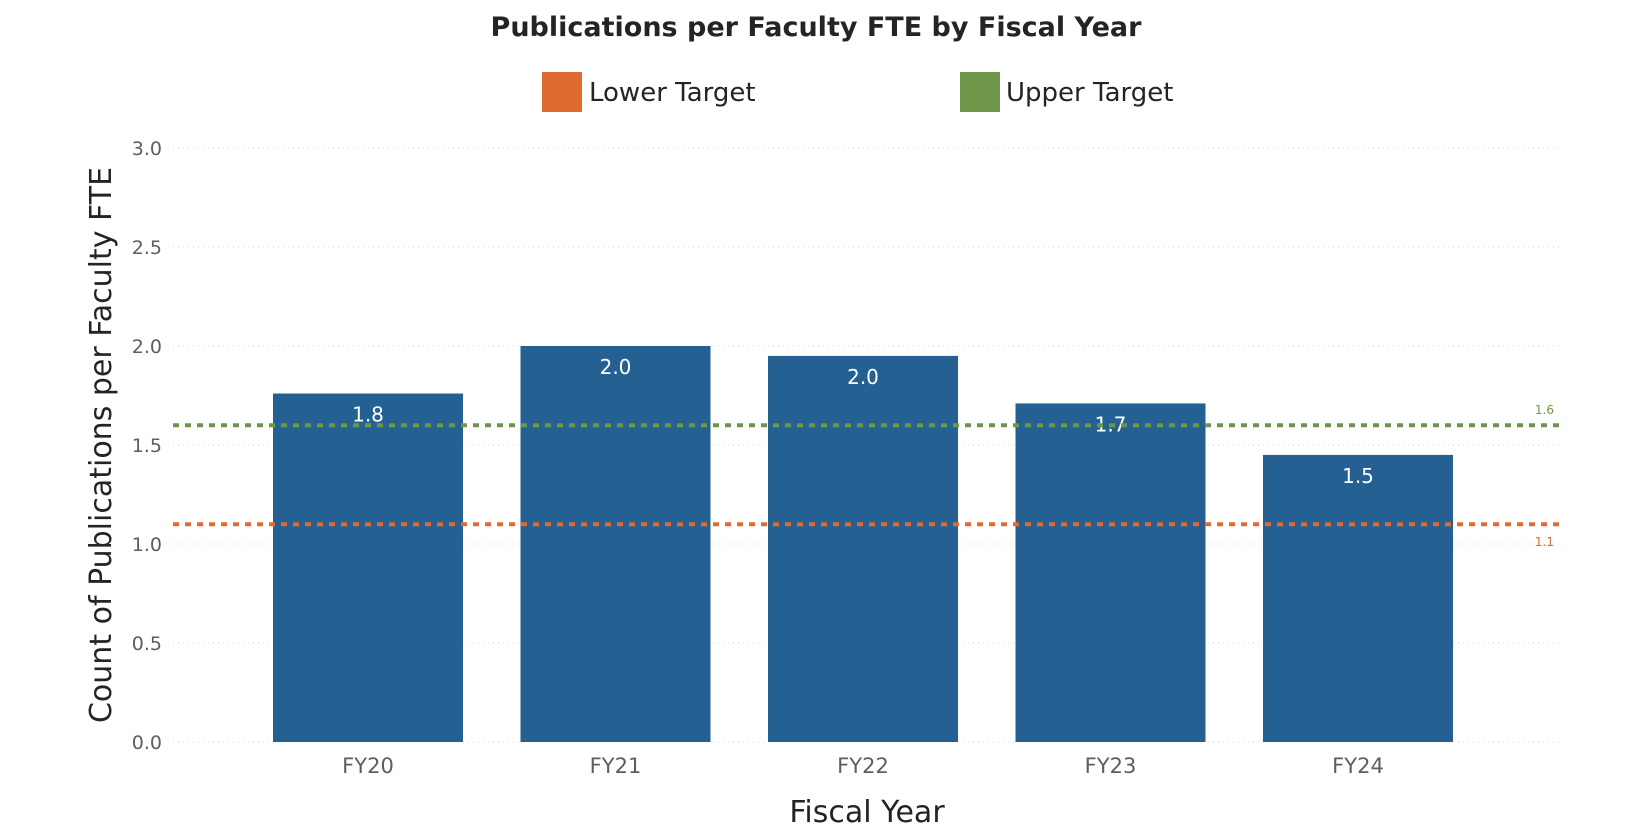 Image resolution: width=1632 pixels, height=828 pixels. What do you see at coordinates (863, 548) in the screenshot?
I see `bar-fy22` at bounding box center [863, 548].